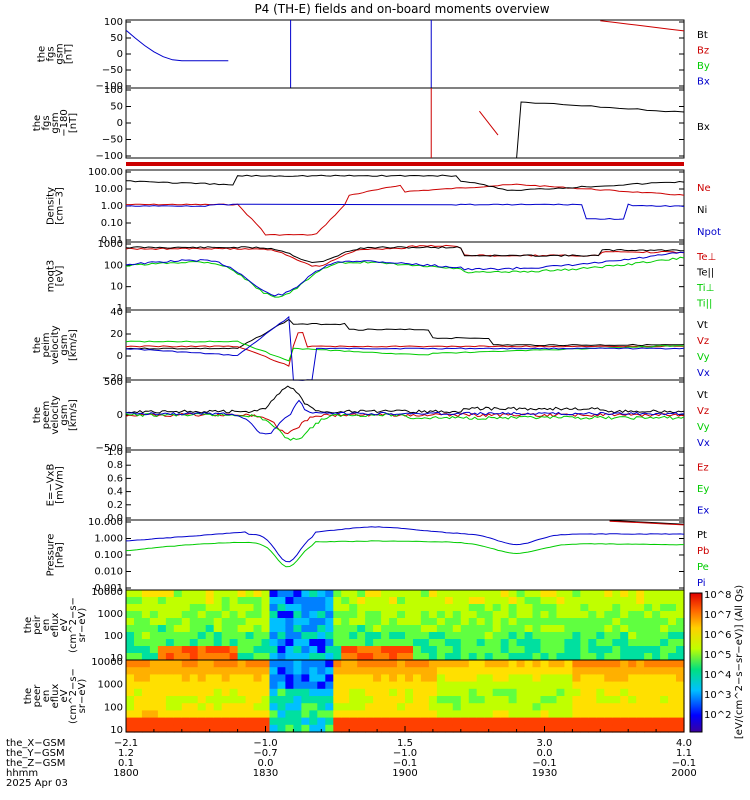 This screenshot has height=800, width=750. I want to click on legend-entry: Vx, so click(703, 373).